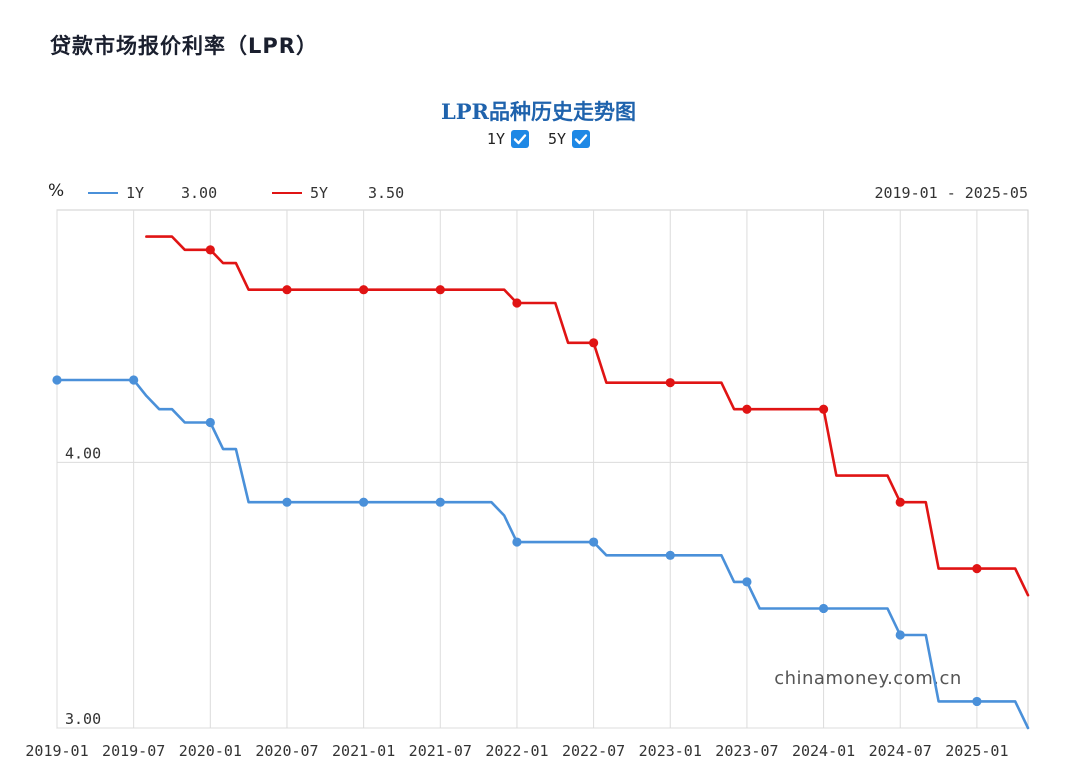 This screenshot has width=1077, height=770. Describe the element at coordinates (184, 46) in the screenshot. I see `page-heading: 贷款市场报价利率（LPR）` at that location.